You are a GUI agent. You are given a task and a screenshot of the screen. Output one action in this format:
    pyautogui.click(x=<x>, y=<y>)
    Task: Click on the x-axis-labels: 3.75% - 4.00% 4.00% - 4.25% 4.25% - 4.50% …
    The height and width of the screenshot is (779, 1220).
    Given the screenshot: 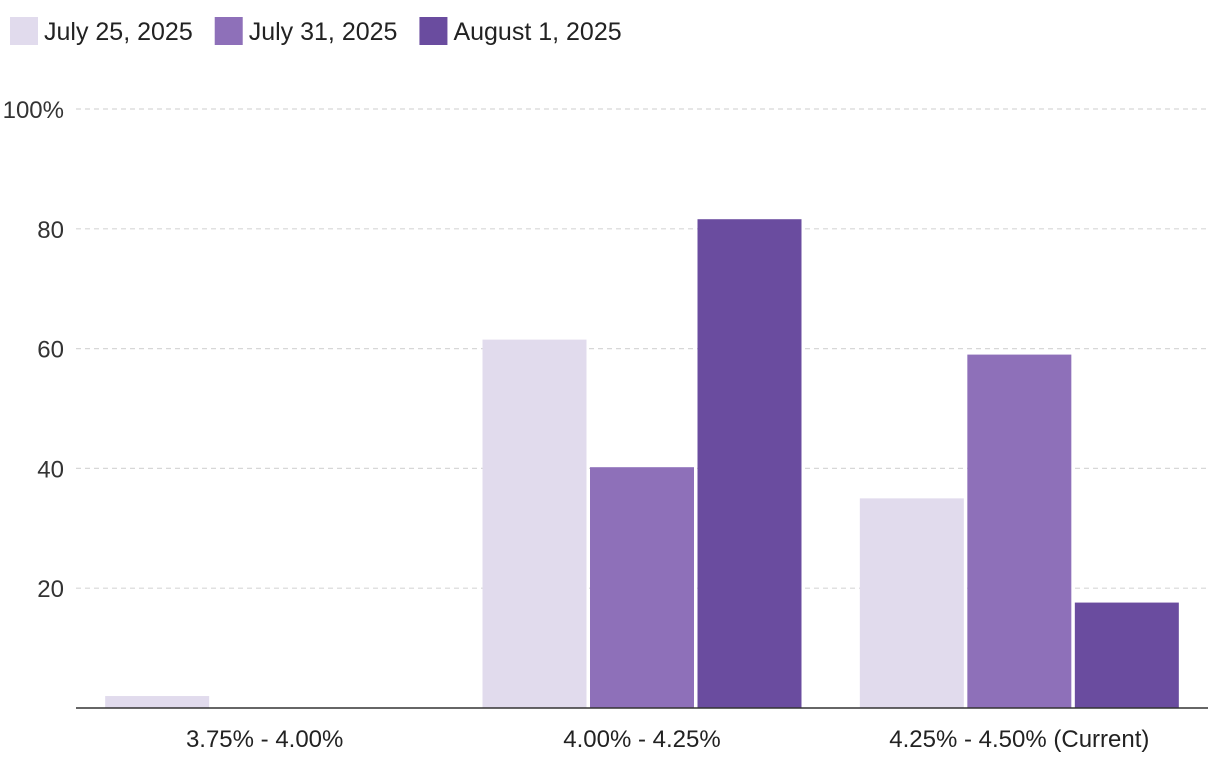 What is the action you would take?
    pyautogui.click(x=667, y=739)
    